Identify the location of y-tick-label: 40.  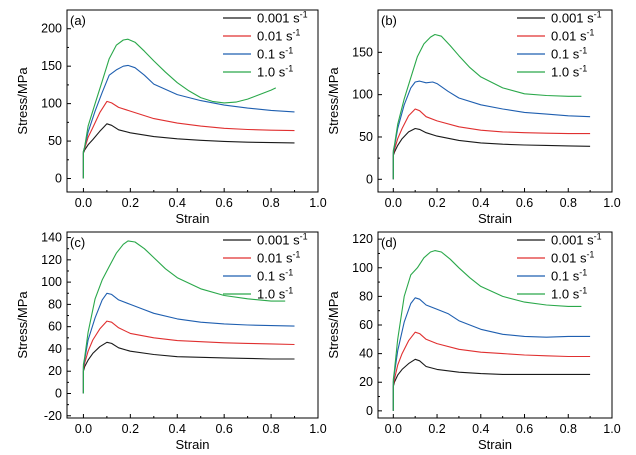
(366, 354).